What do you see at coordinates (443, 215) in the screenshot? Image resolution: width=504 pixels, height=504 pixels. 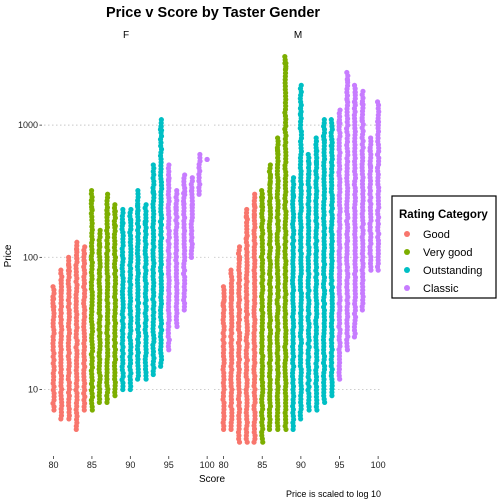 I see `legend-title: Rating Category` at bounding box center [443, 215].